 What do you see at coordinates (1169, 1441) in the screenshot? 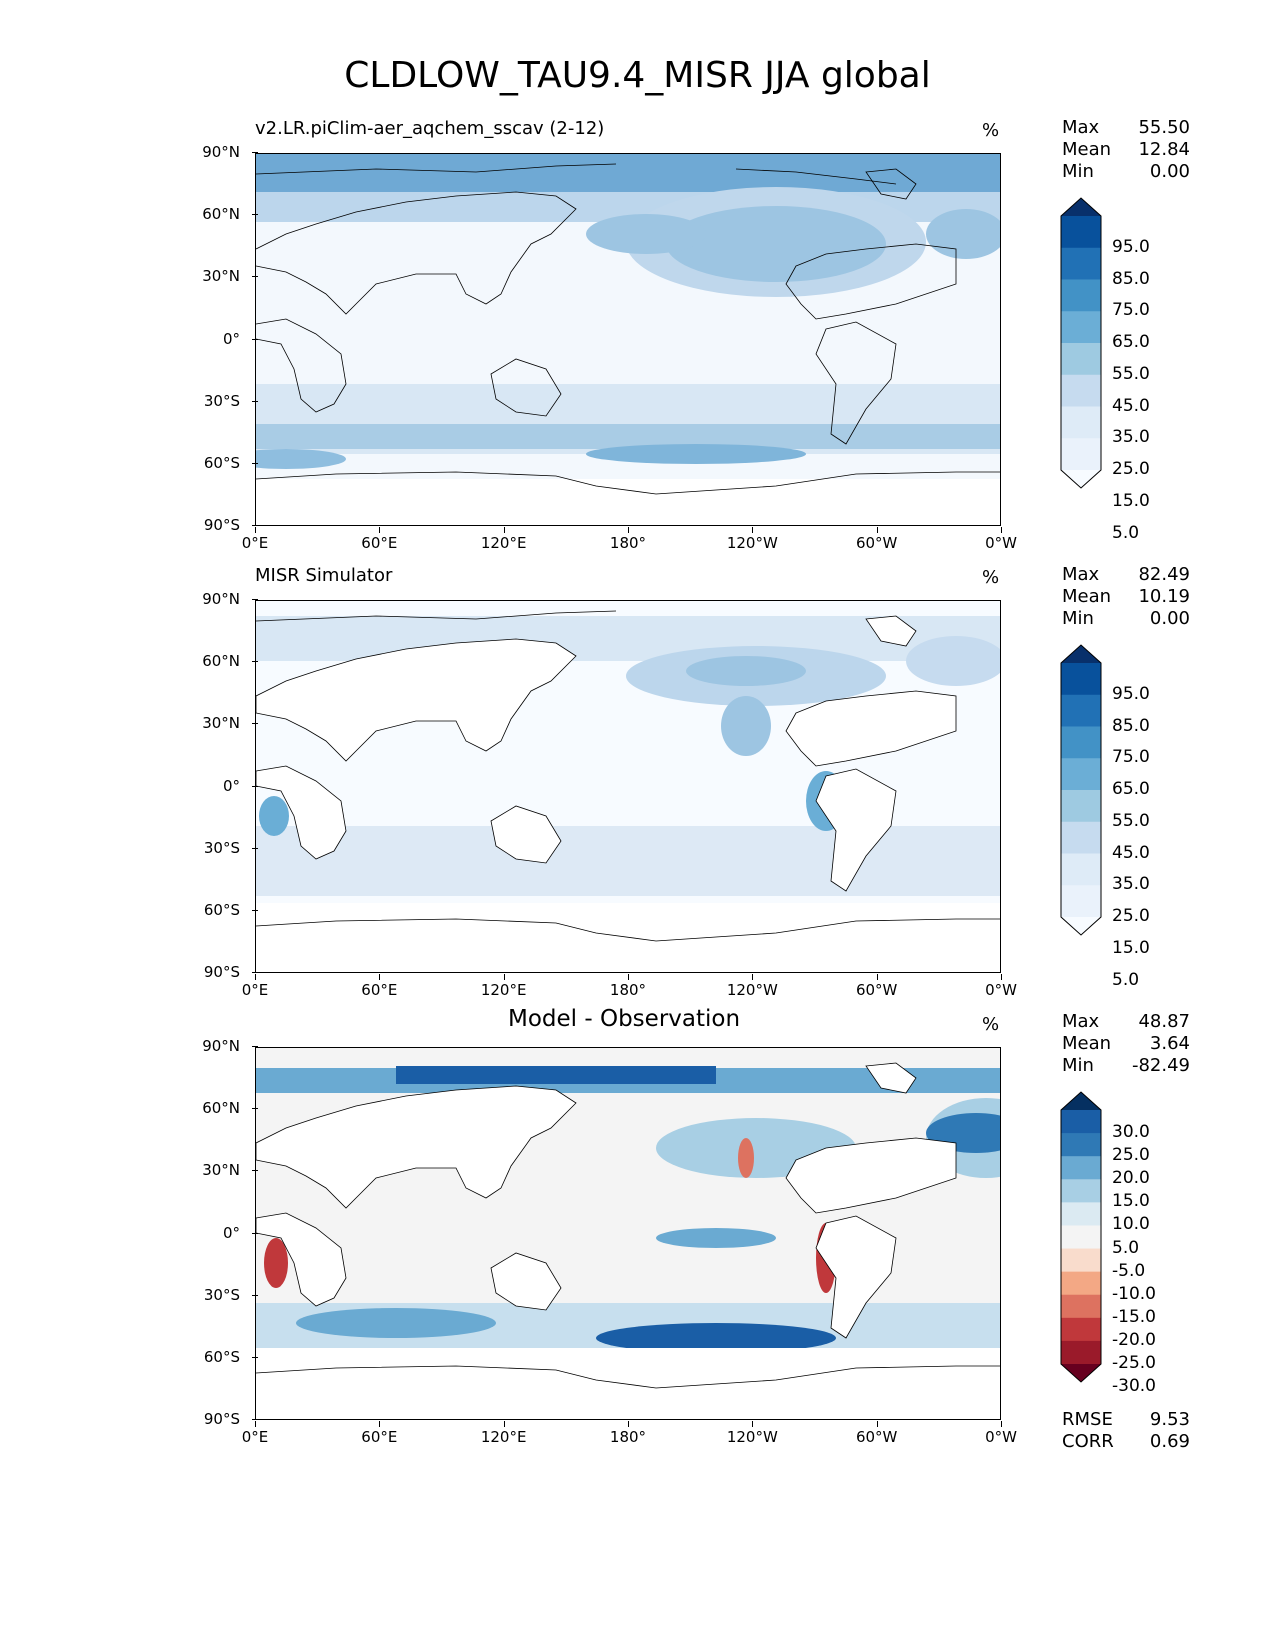
I see `metric-value: 0.69` at bounding box center [1169, 1441].